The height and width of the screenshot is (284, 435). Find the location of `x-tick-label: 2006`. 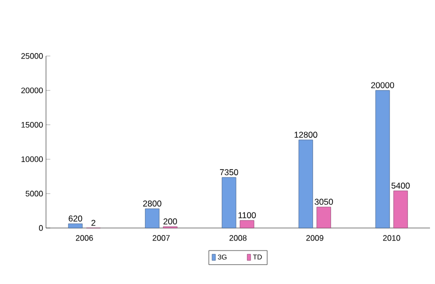

x-tick-label: 2006 is located at coordinates (84, 238).